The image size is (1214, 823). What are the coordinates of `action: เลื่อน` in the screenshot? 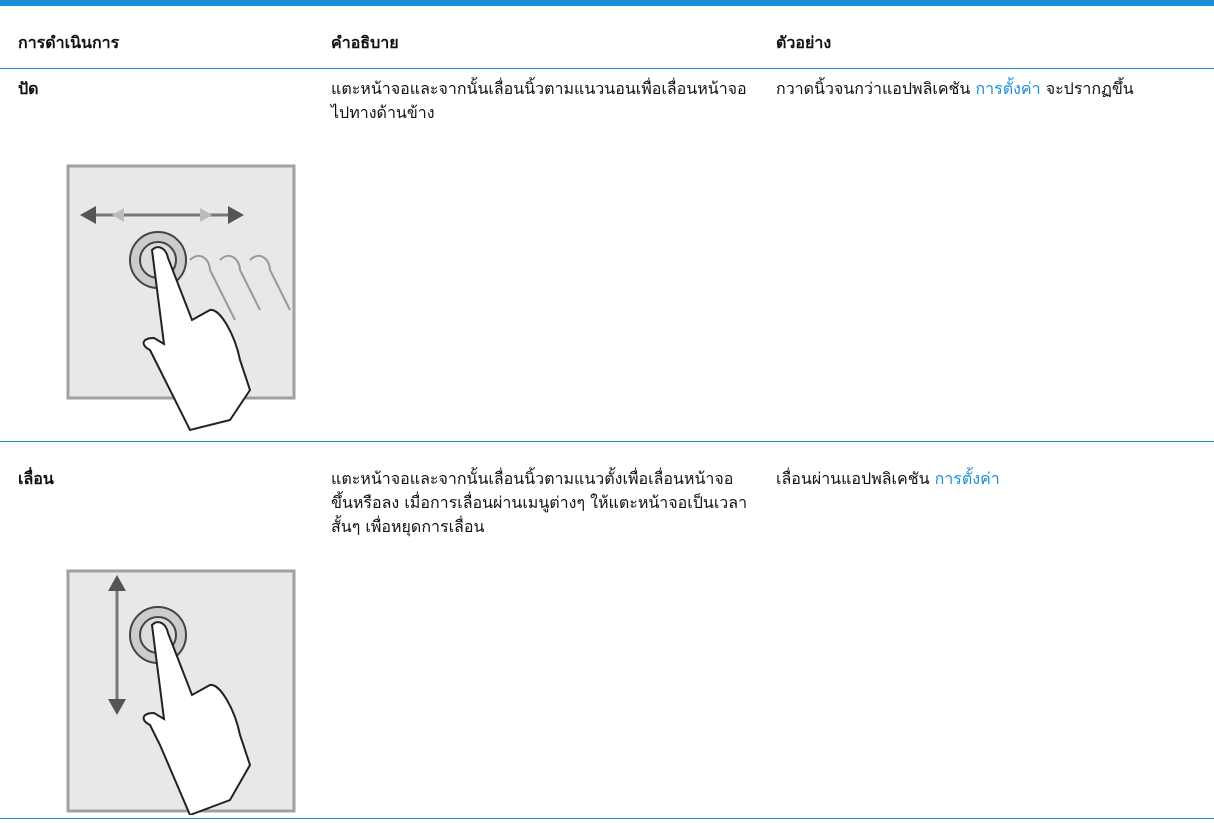 It's located at (36, 478).